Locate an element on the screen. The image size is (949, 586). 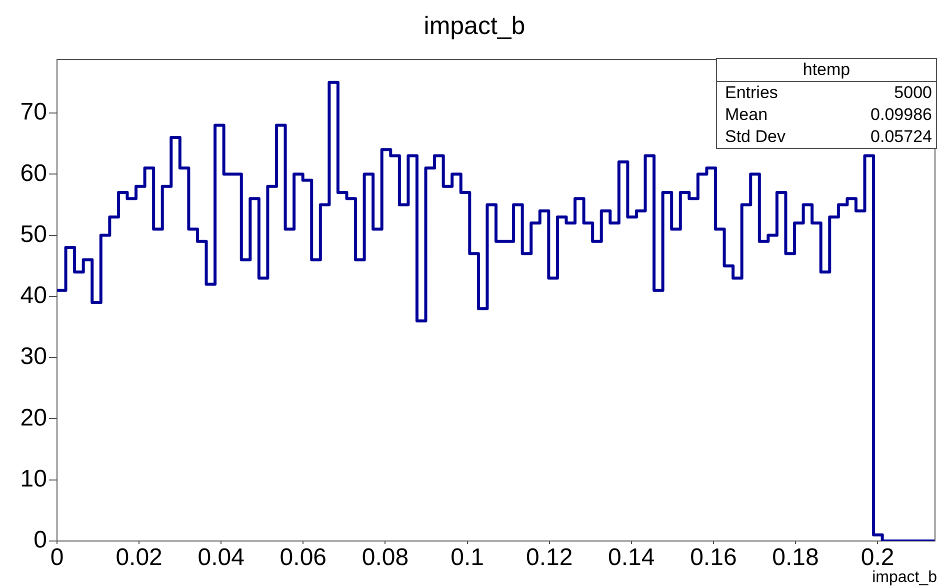
y-tick-label: 30 is located at coordinates (33, 356).